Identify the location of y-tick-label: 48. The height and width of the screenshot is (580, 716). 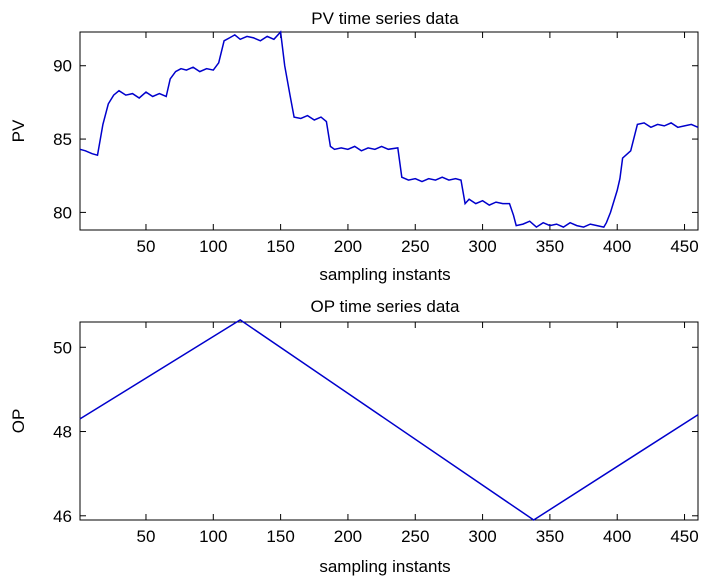
(62, 432).